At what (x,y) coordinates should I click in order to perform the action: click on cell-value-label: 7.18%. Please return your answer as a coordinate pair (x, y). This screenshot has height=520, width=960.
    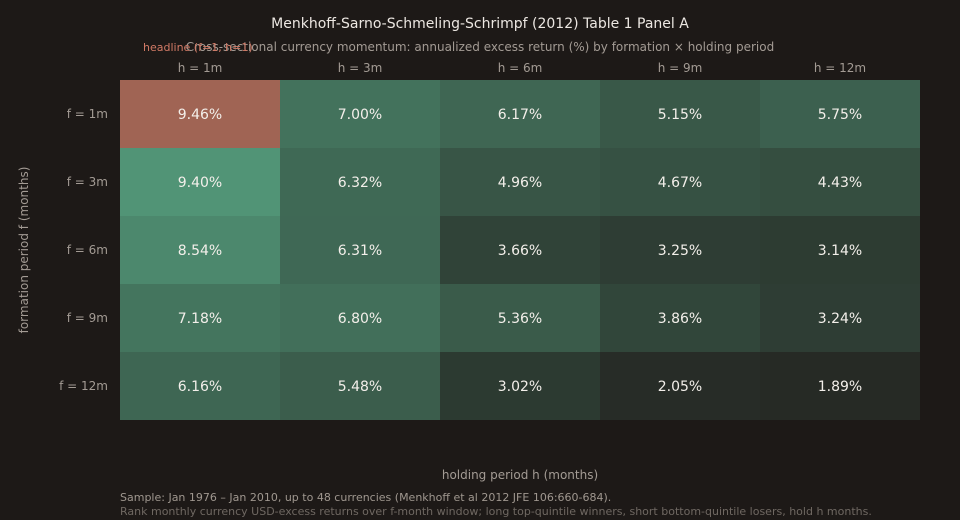
    Looking at the image, I should click on (200, 319).